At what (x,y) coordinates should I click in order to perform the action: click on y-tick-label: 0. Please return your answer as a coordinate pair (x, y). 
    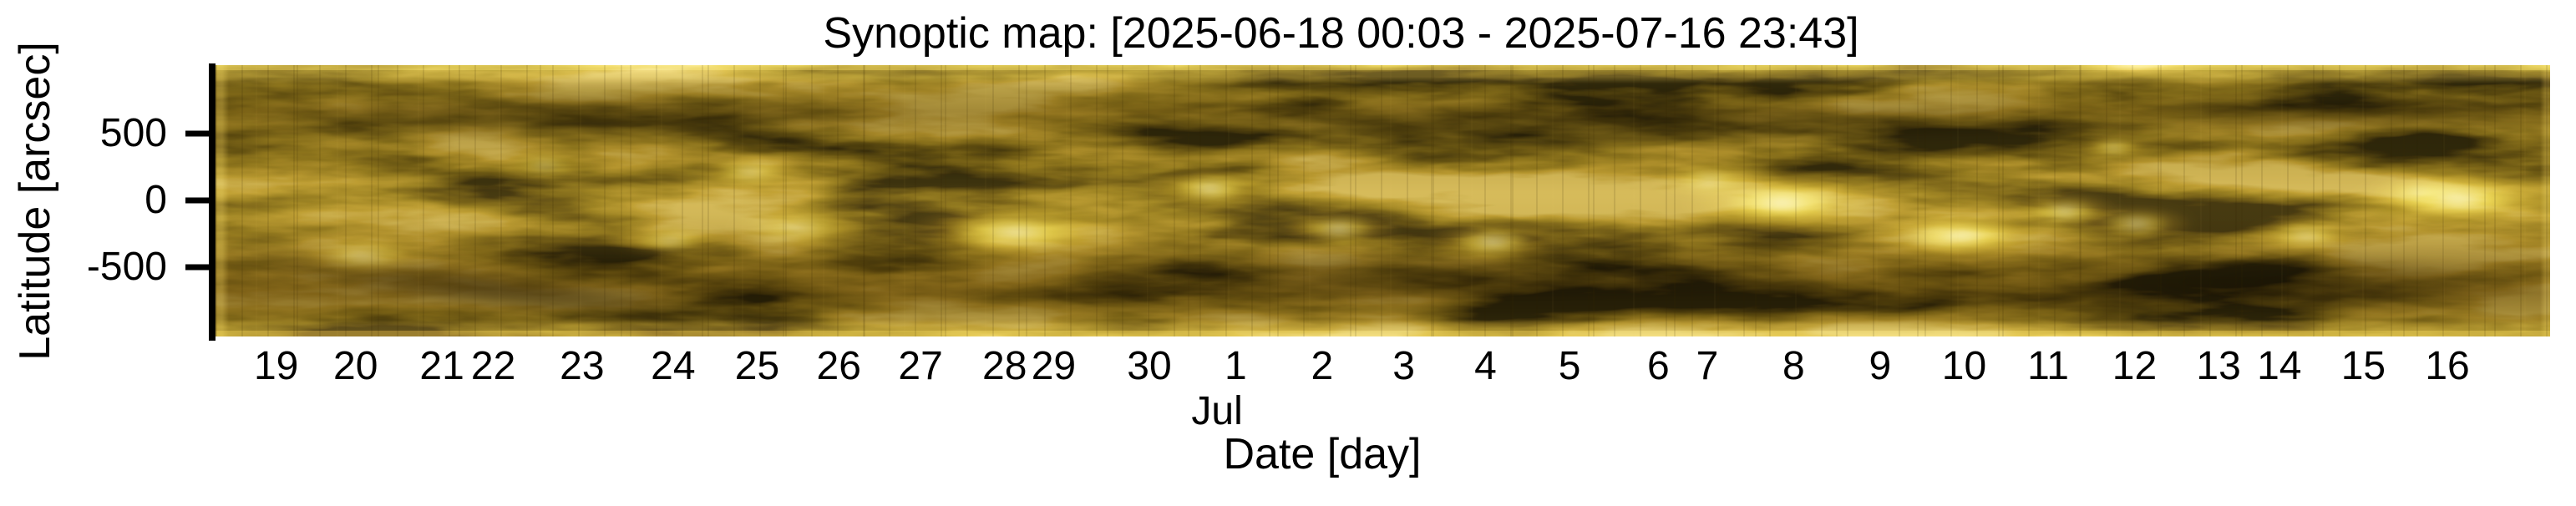
    Looking at the image, I should click on (156, 199).